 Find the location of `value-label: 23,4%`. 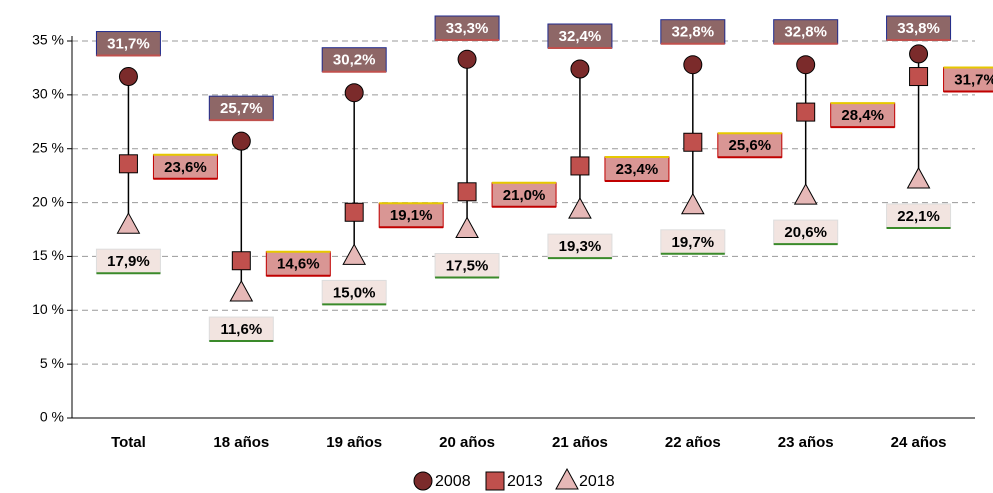

value-label: 23,4% is located at coordinates (637, 169).